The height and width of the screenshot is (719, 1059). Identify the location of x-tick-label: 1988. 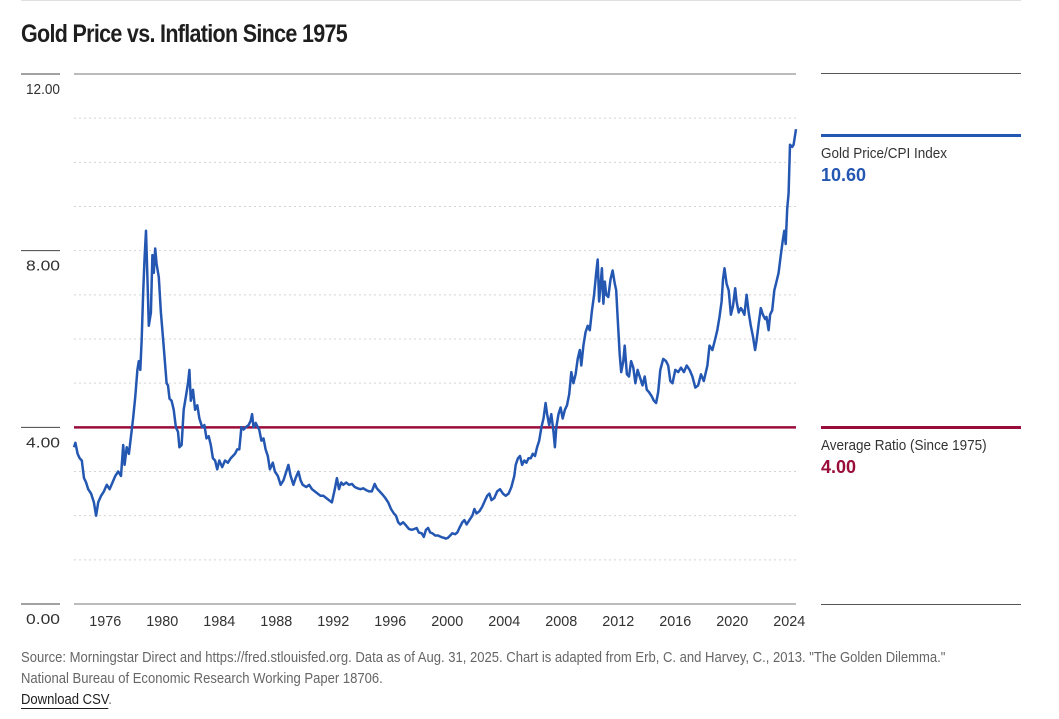
(276, 621).